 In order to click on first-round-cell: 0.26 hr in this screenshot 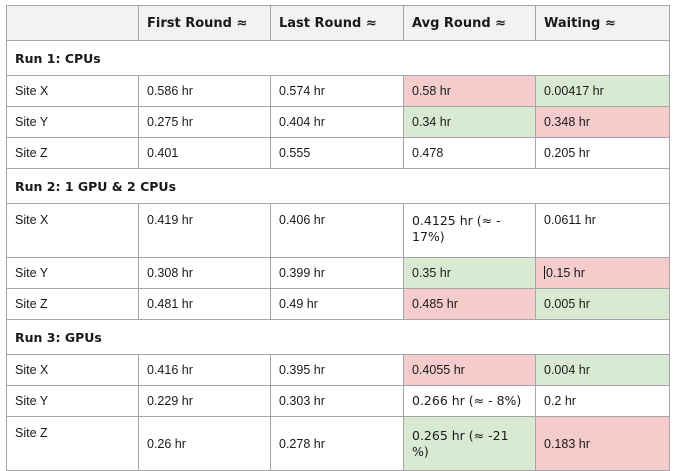, I will do `click(204, 443)`.